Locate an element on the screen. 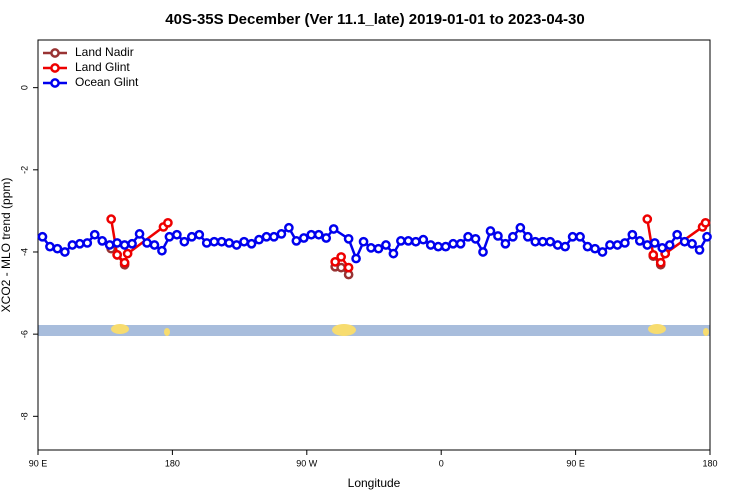 The width and height of the screenshot is (750, 500). legend-label: Land Glint is located at coordinates (102, 67).